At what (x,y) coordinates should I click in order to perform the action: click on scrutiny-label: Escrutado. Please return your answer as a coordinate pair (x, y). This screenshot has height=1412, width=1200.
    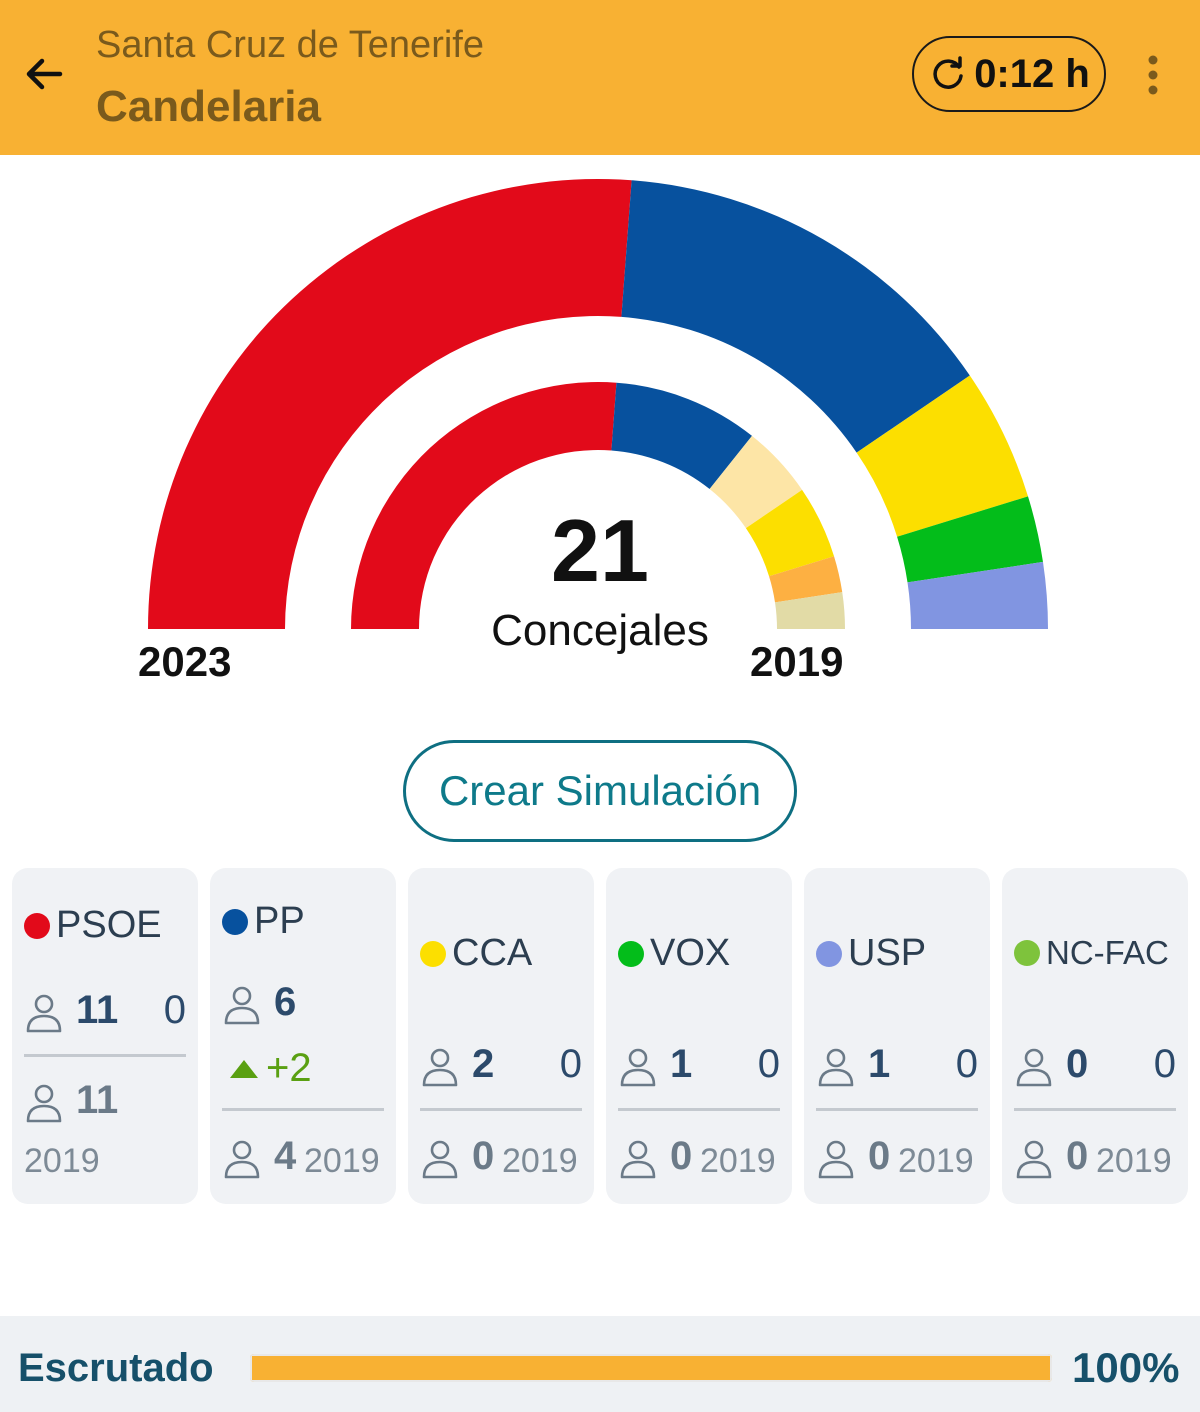
    Looking at the image, I should click on (116, 1368).